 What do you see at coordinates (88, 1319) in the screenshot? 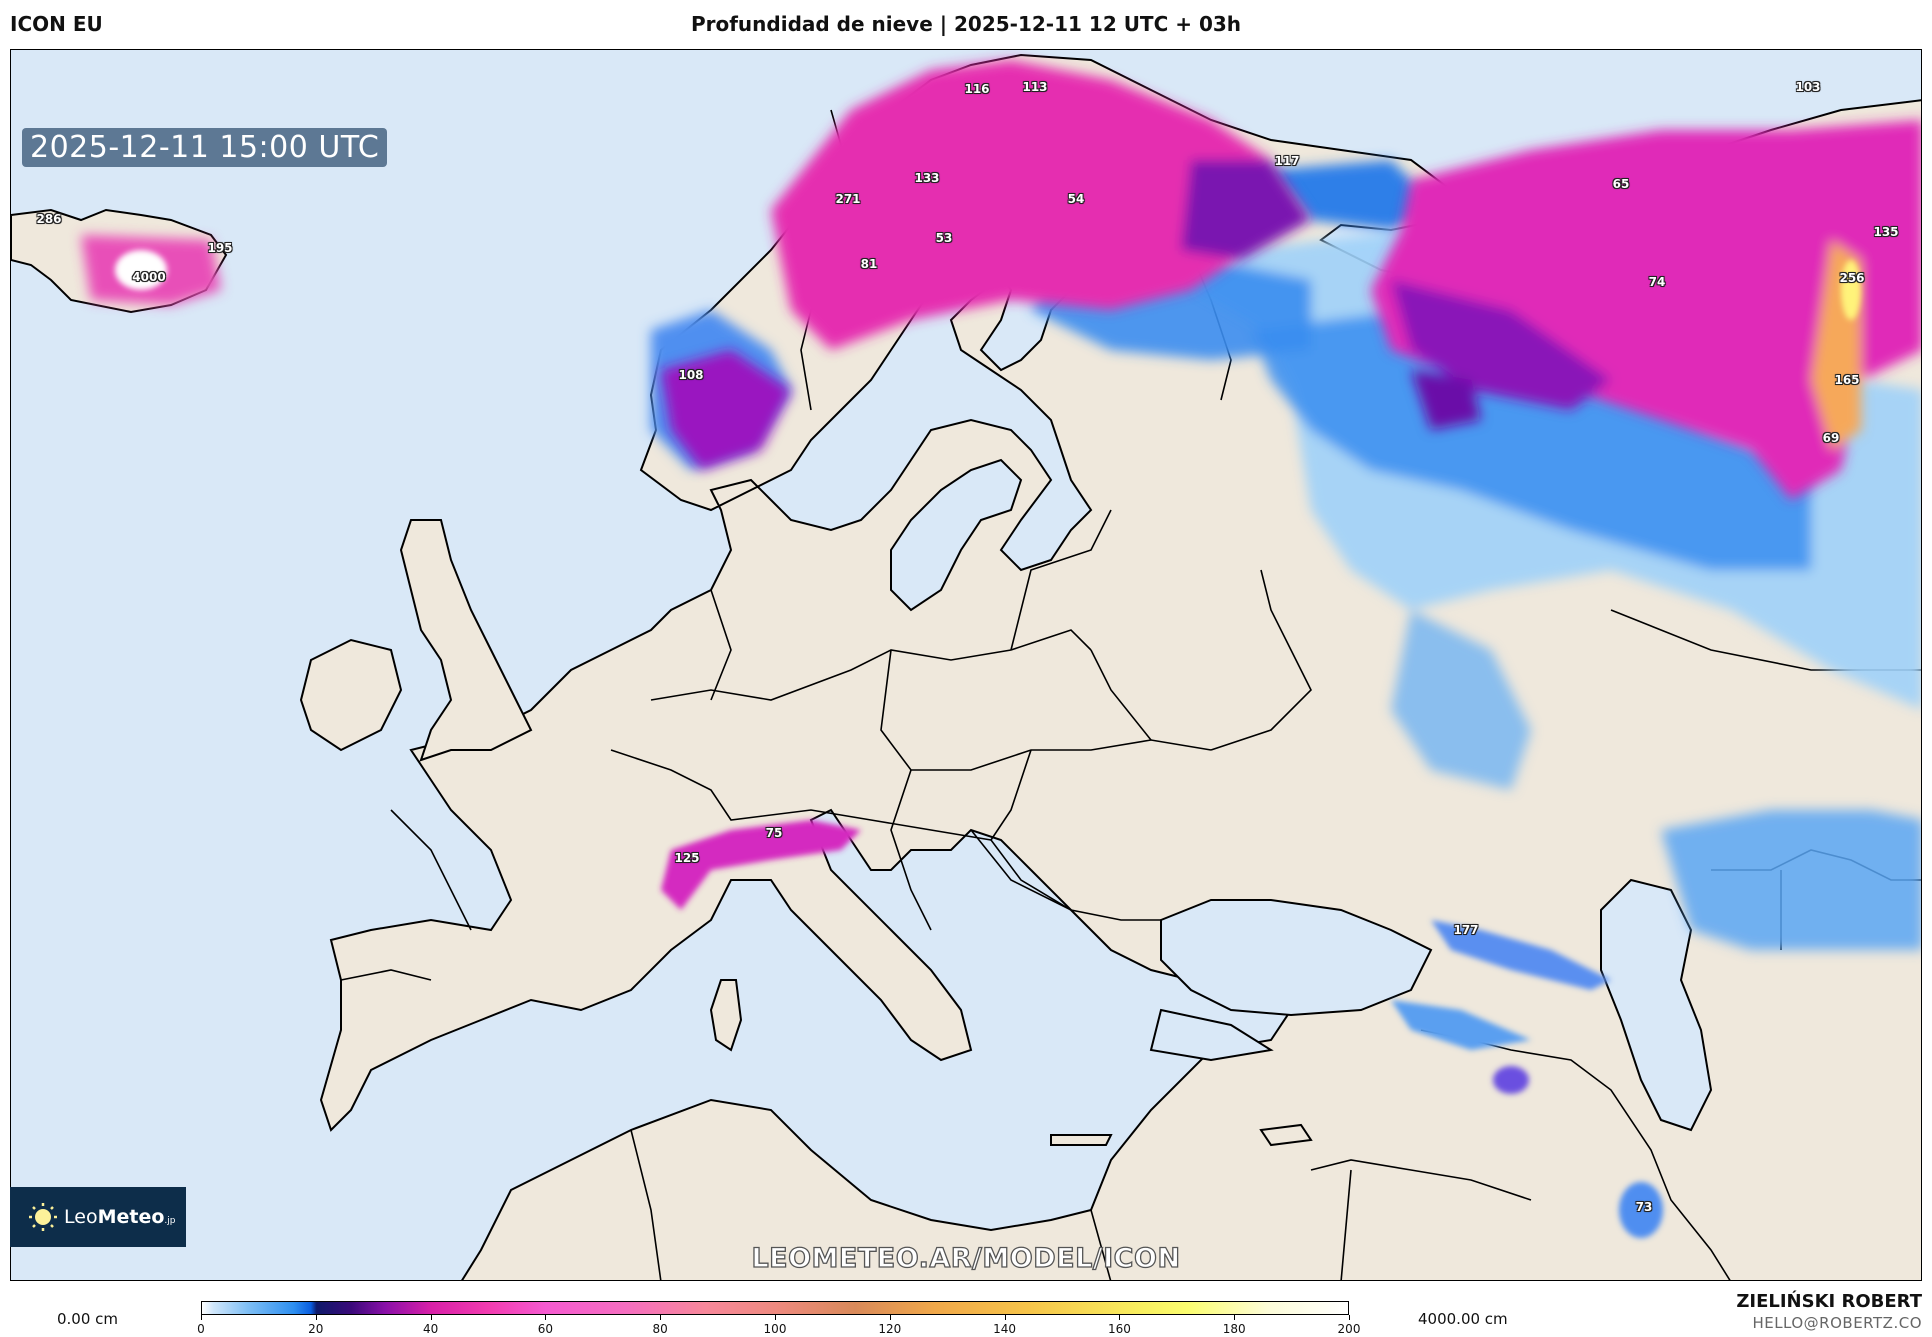
I see `colorbar-min-label: 0.00 cm` at bounding box center [88, 1319].